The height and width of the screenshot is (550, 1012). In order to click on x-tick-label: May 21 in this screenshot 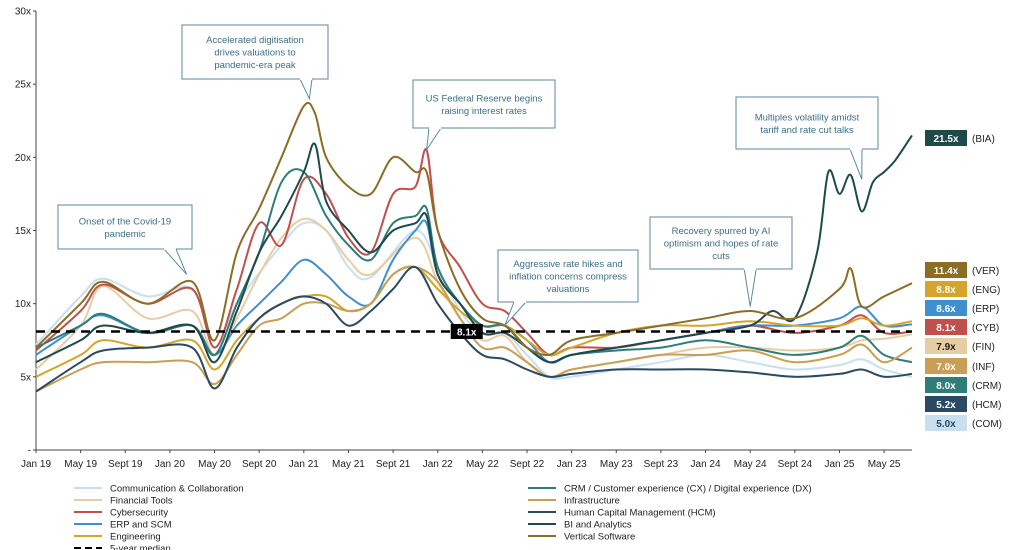, I will do `click(348, 464)`.